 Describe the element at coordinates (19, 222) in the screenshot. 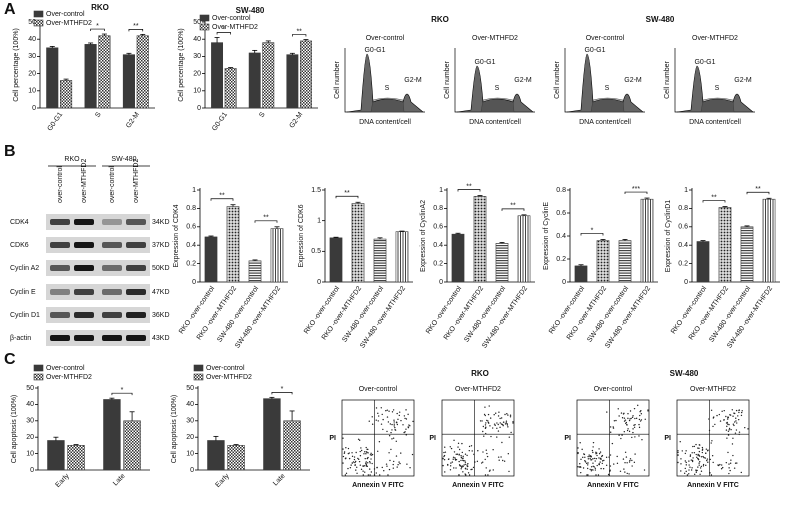

I see `protein-label: CDK4` at that location.